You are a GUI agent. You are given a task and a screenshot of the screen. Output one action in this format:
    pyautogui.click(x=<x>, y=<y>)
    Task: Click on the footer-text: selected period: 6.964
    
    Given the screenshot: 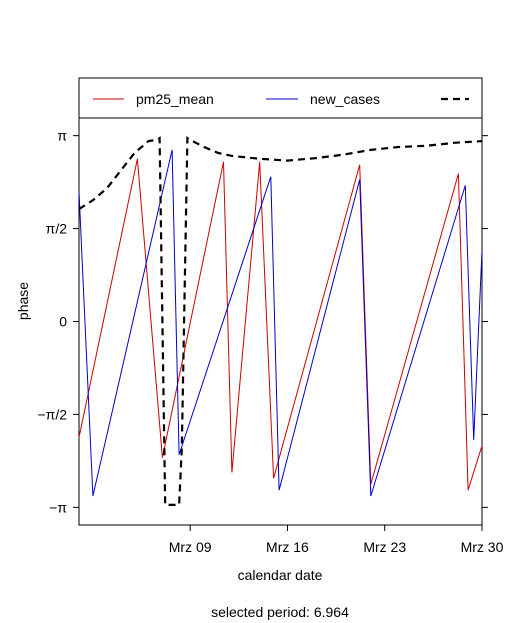 What is the action you would take?
    pyautogui.click(x=280, y=612)
    